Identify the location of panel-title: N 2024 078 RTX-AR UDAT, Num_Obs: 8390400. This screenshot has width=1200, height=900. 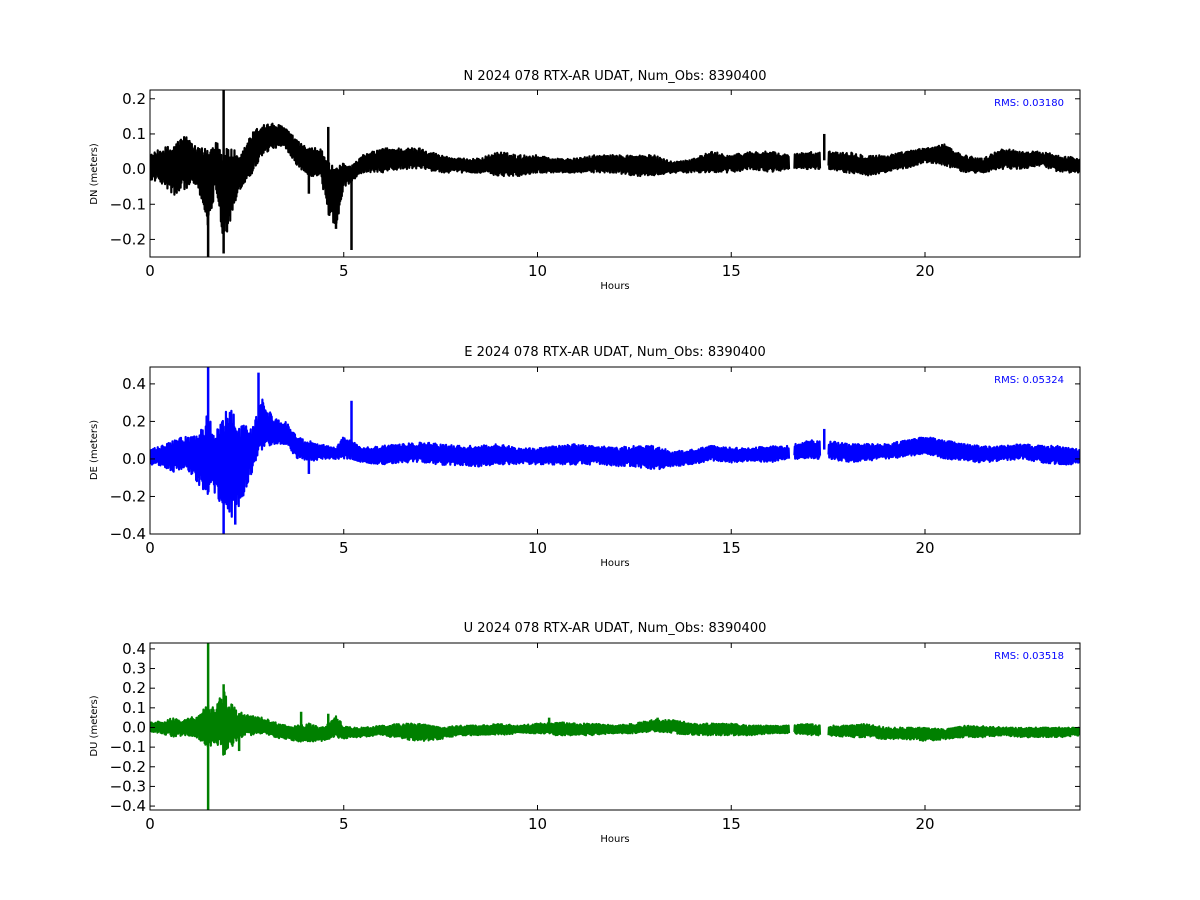
(615, 76).